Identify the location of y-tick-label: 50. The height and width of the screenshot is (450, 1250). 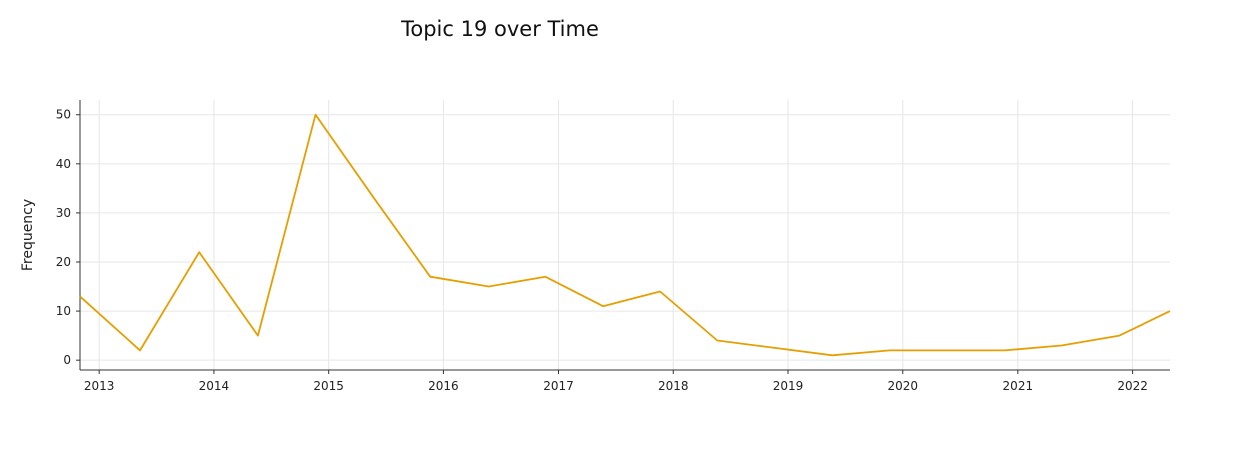
(63, 115).